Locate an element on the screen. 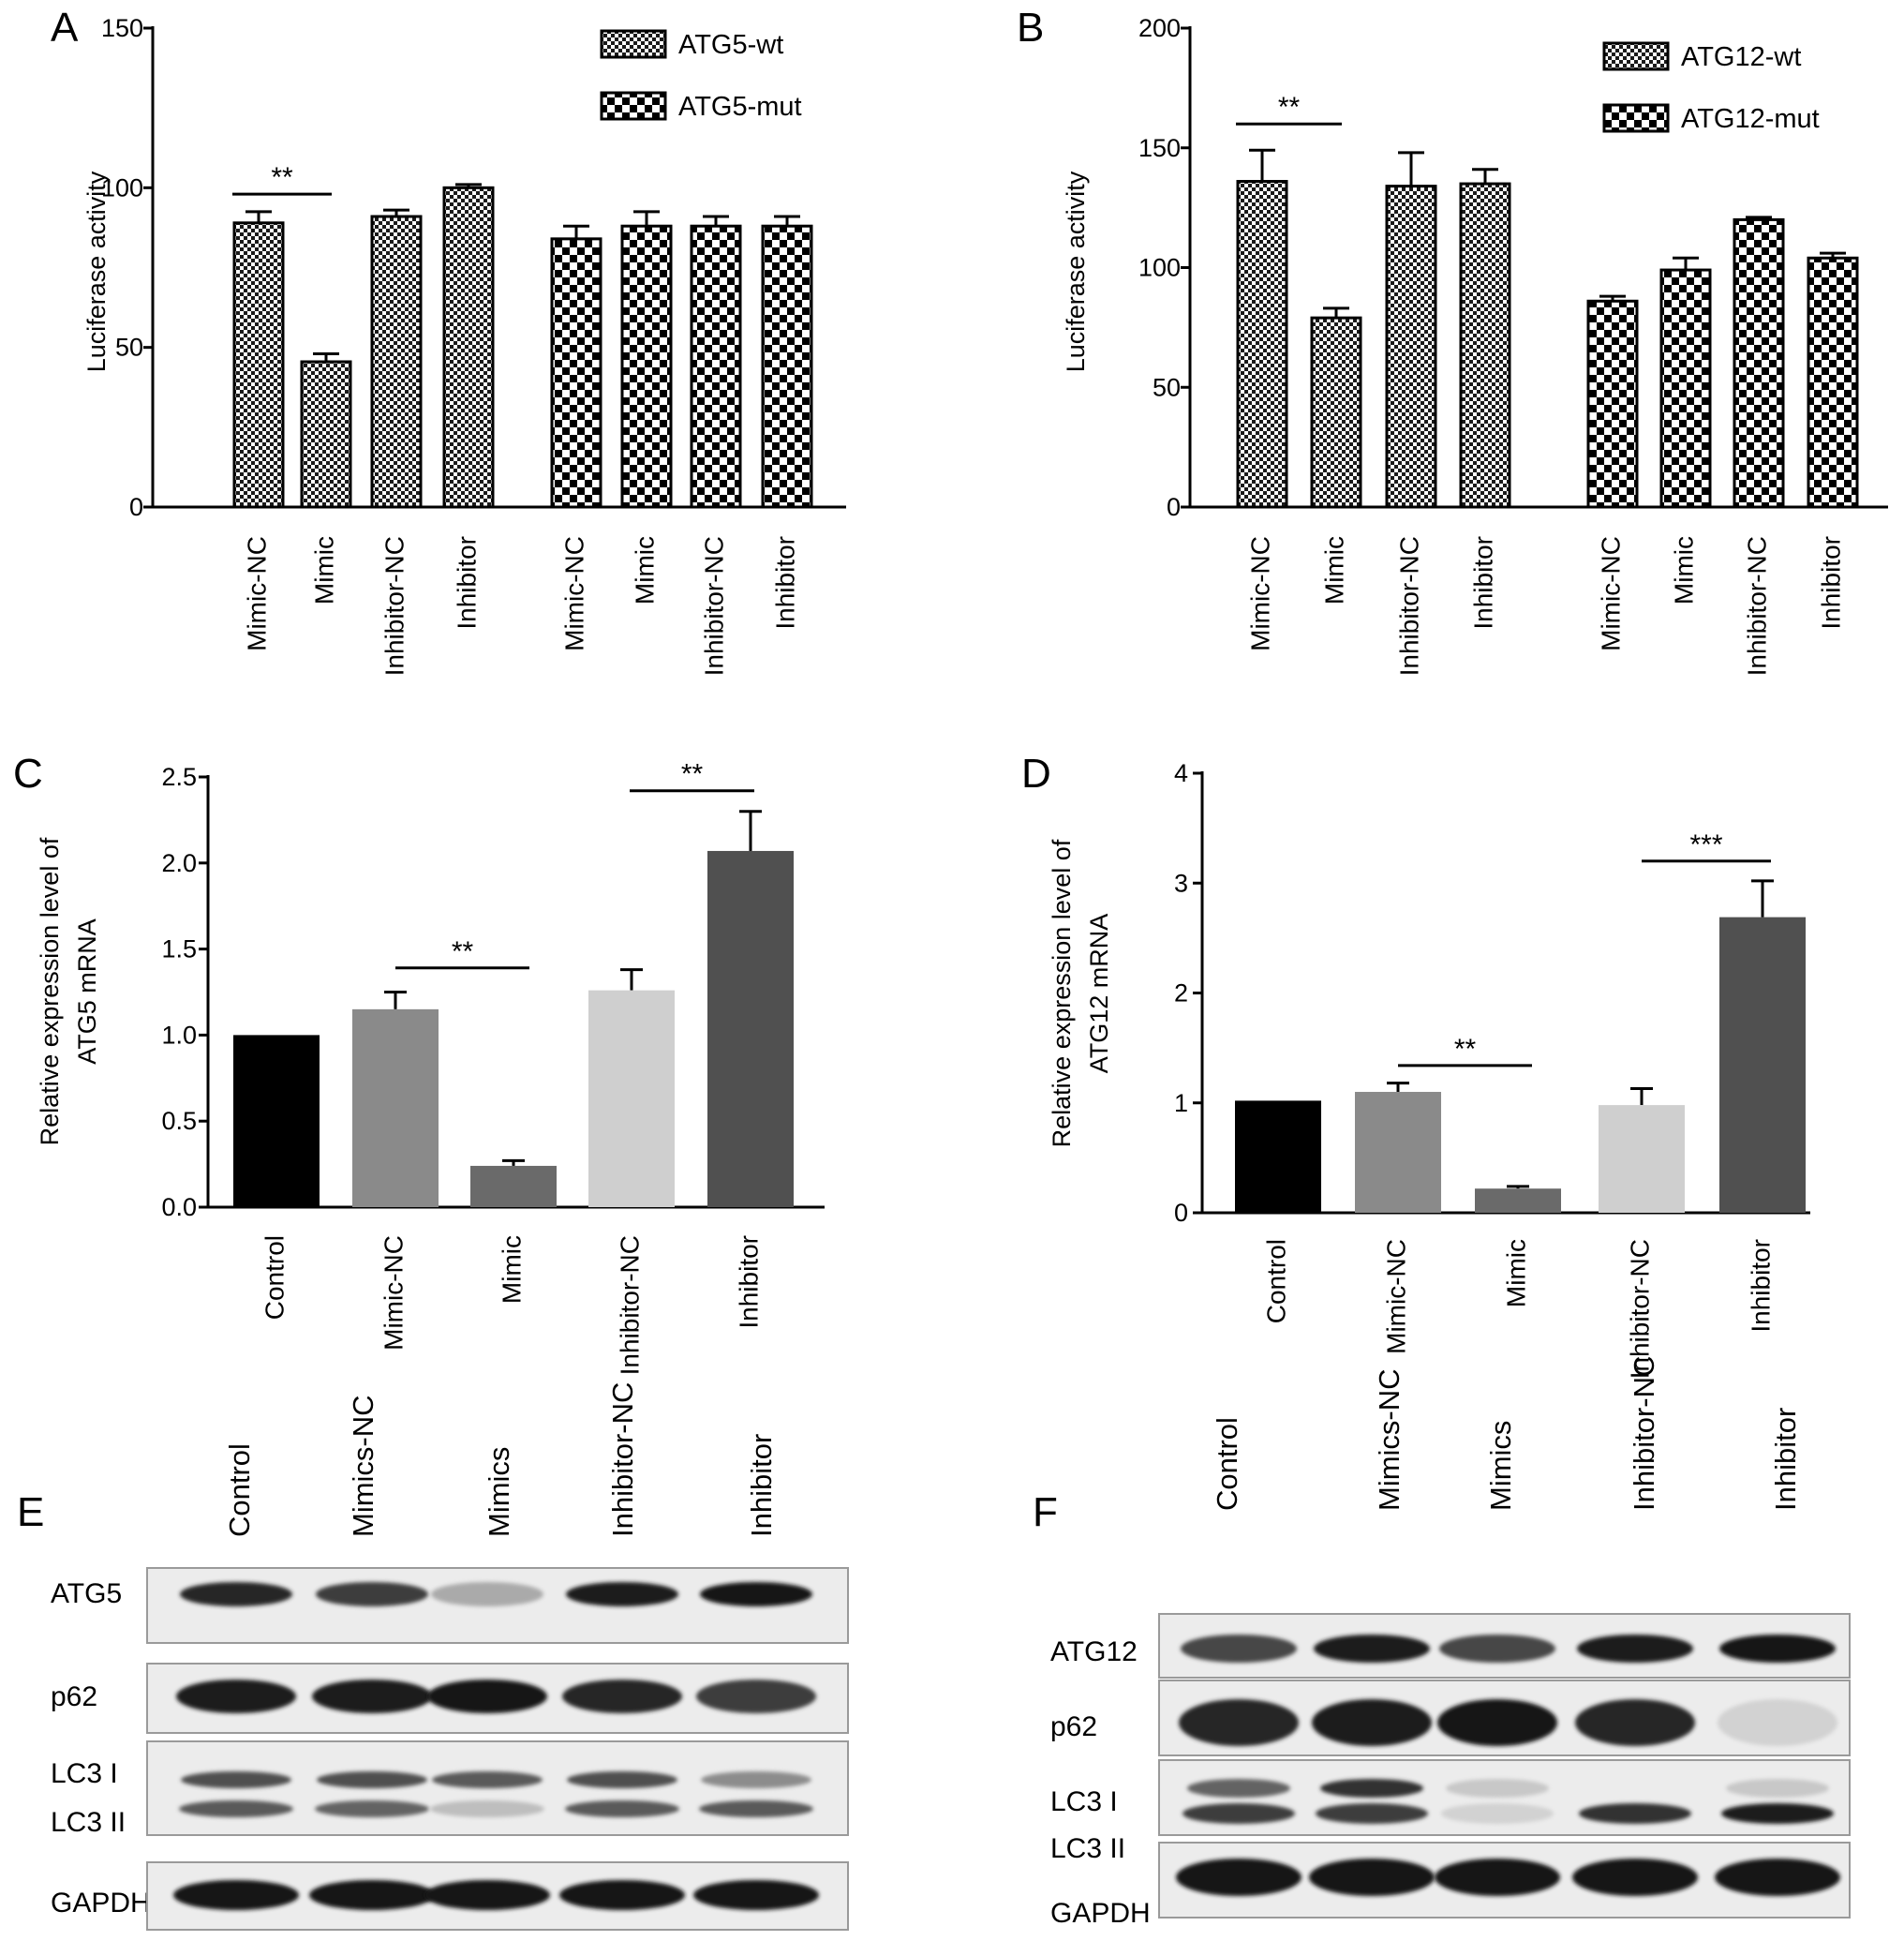  legend-label: ATG12-wt is located at coordinates (1741, 57).